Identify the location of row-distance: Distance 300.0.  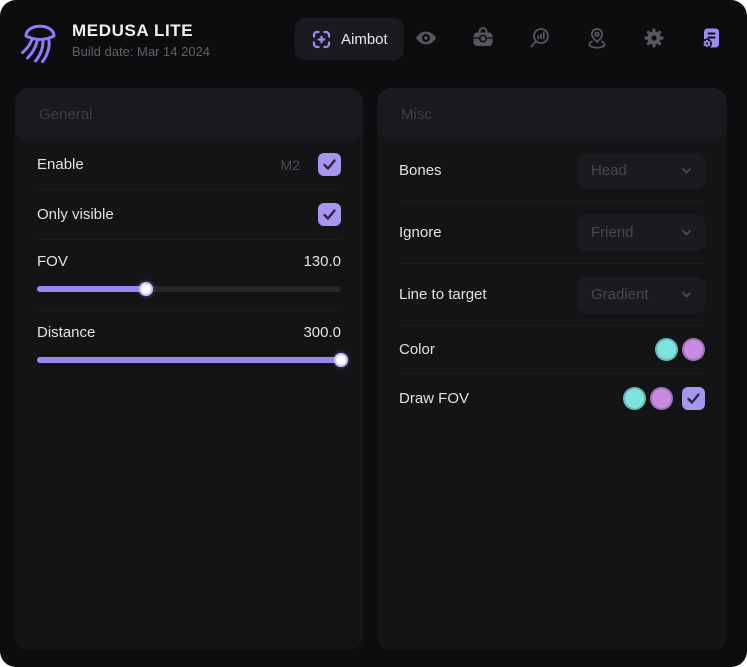
(192, 346).